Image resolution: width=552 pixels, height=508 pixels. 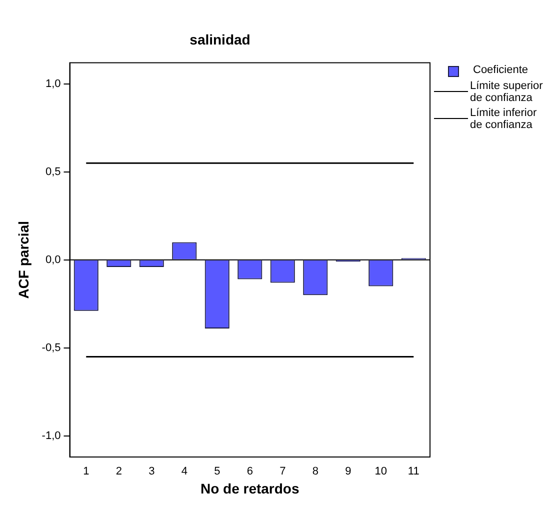 I want to click on x-tick-label: 7, so click(x=283, y=472).